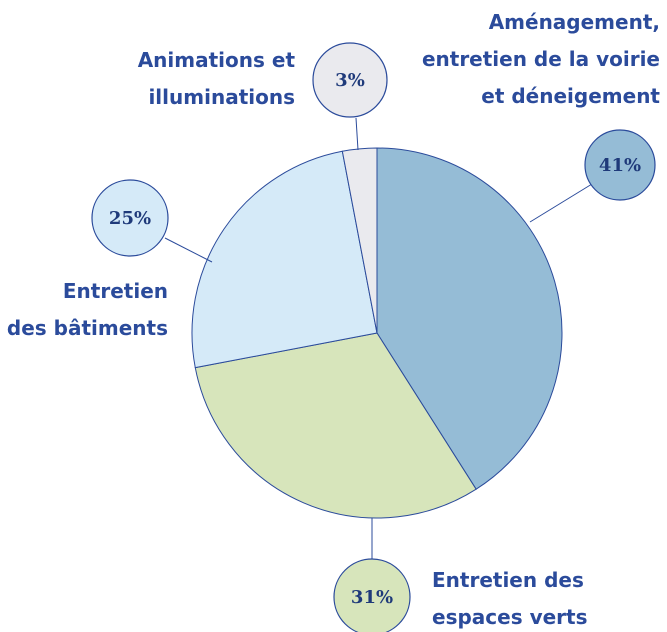 This screenshot has height=632, width=667. I want to click on value-label: 31%, so click(372, 597).